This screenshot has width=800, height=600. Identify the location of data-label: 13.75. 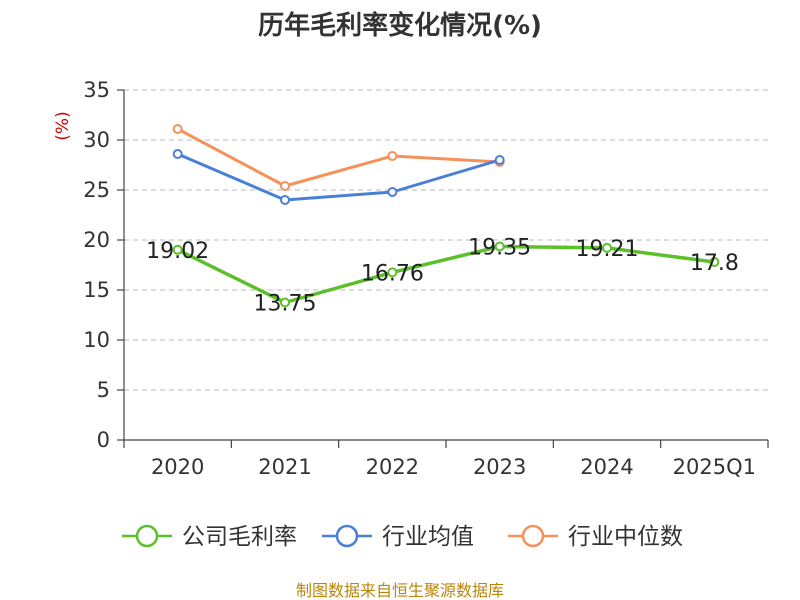
(285, 304).